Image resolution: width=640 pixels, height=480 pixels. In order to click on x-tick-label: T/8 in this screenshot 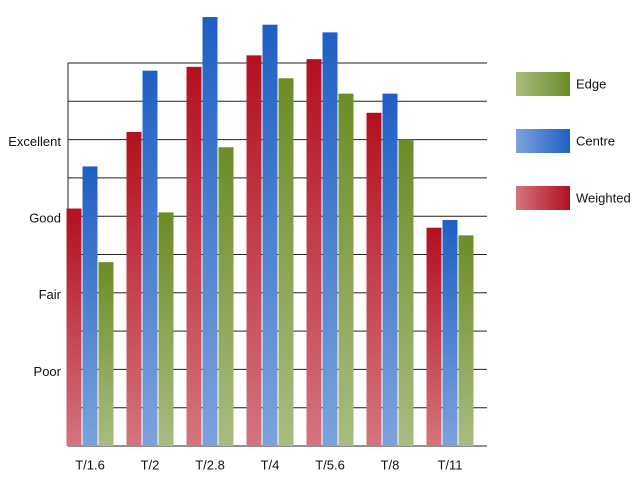, I will do `click(390, 464)`.